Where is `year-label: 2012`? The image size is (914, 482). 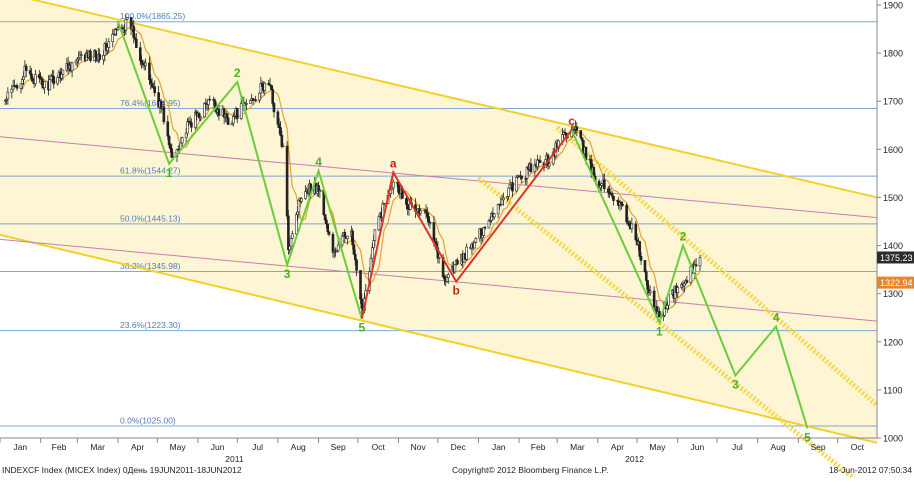
year-label: 2012 is located at coordinates (634, 459).